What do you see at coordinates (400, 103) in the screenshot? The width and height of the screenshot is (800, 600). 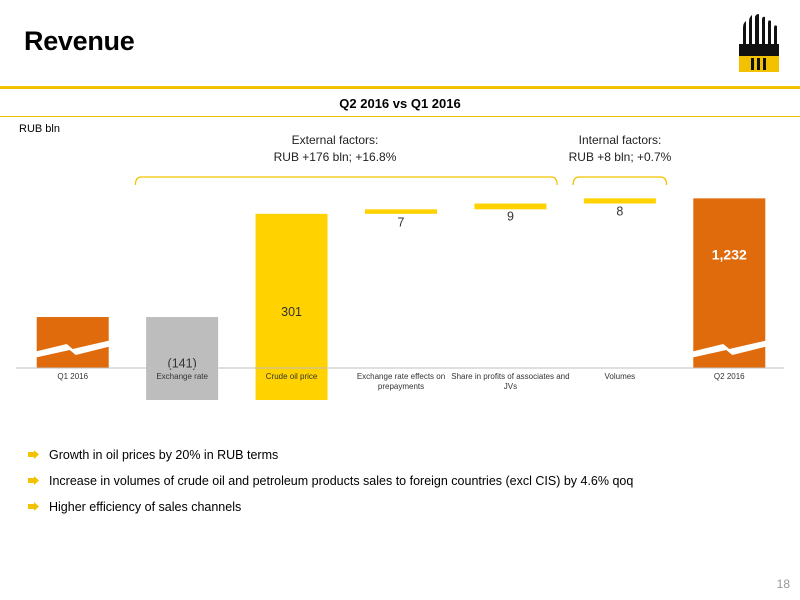 I see `chart-subtitle: Q2 2016 vs Q1 2016` at bounding box center [400, 103].